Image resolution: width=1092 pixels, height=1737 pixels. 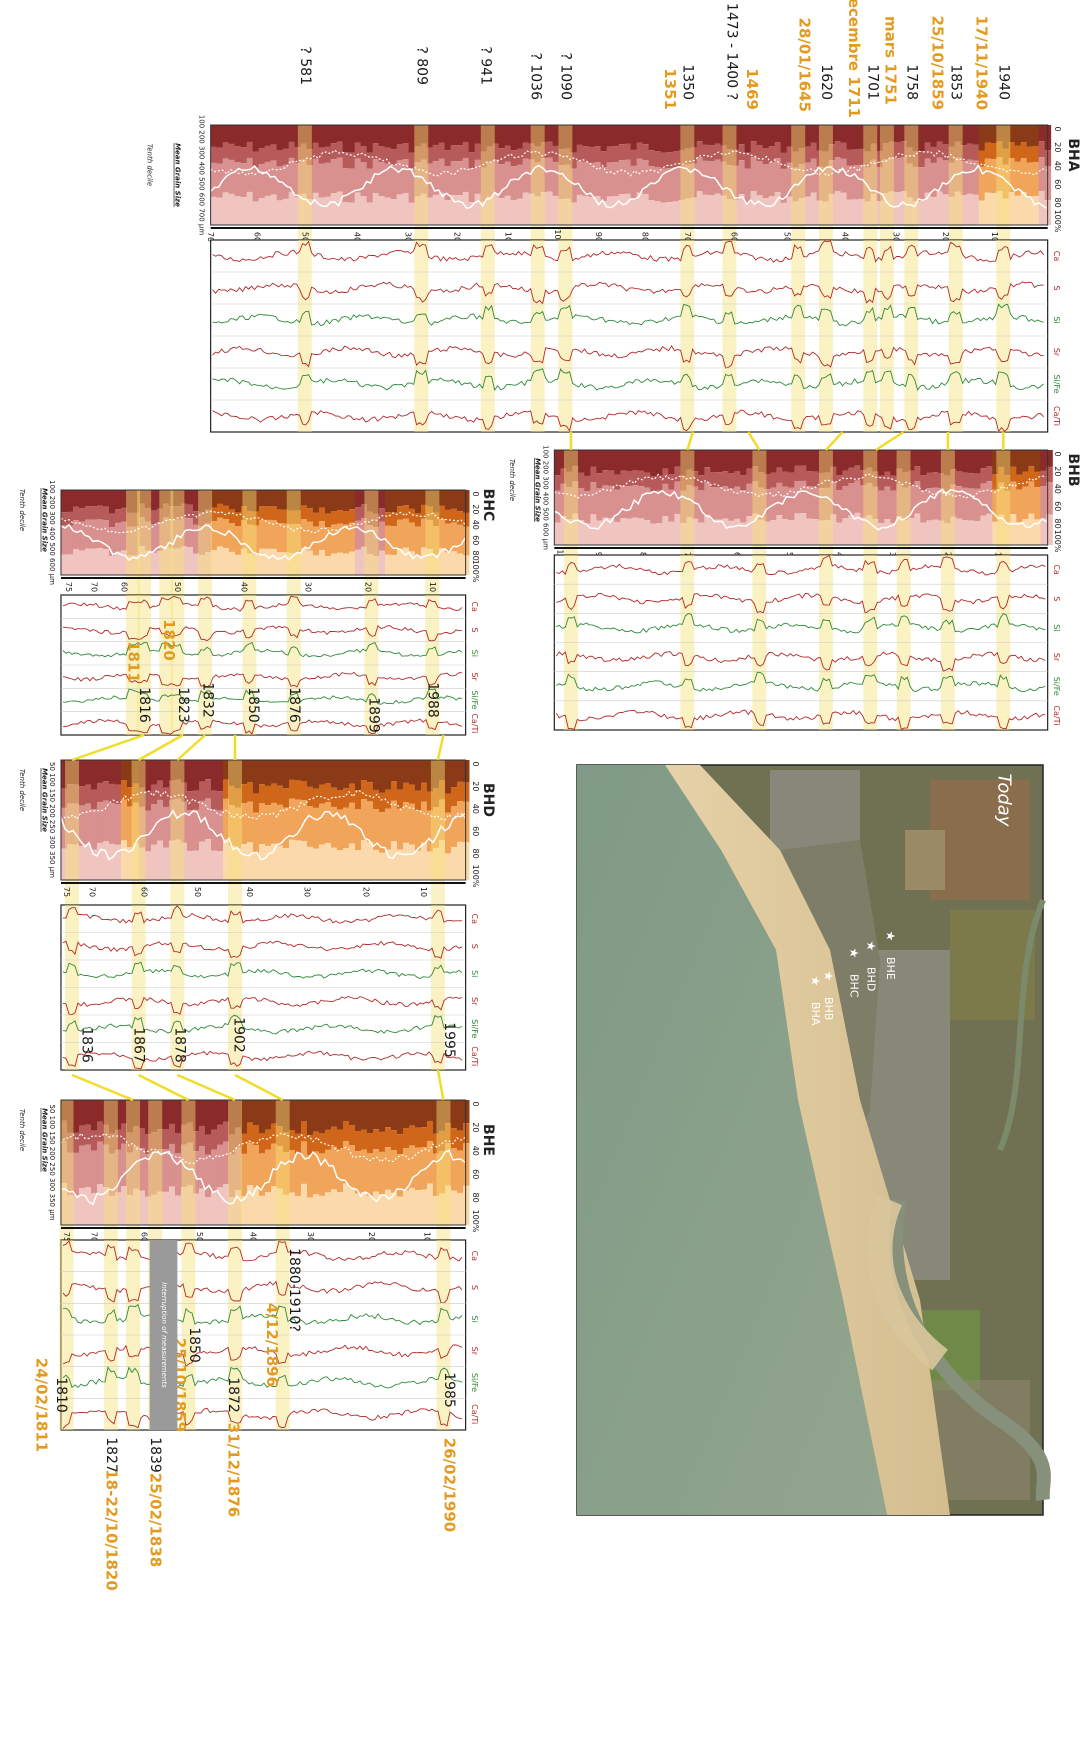 What do you see at coordinates (804, 65) in the screenshot?
I see `date-label: 28/01/1645` at bounding box center [804, 65].